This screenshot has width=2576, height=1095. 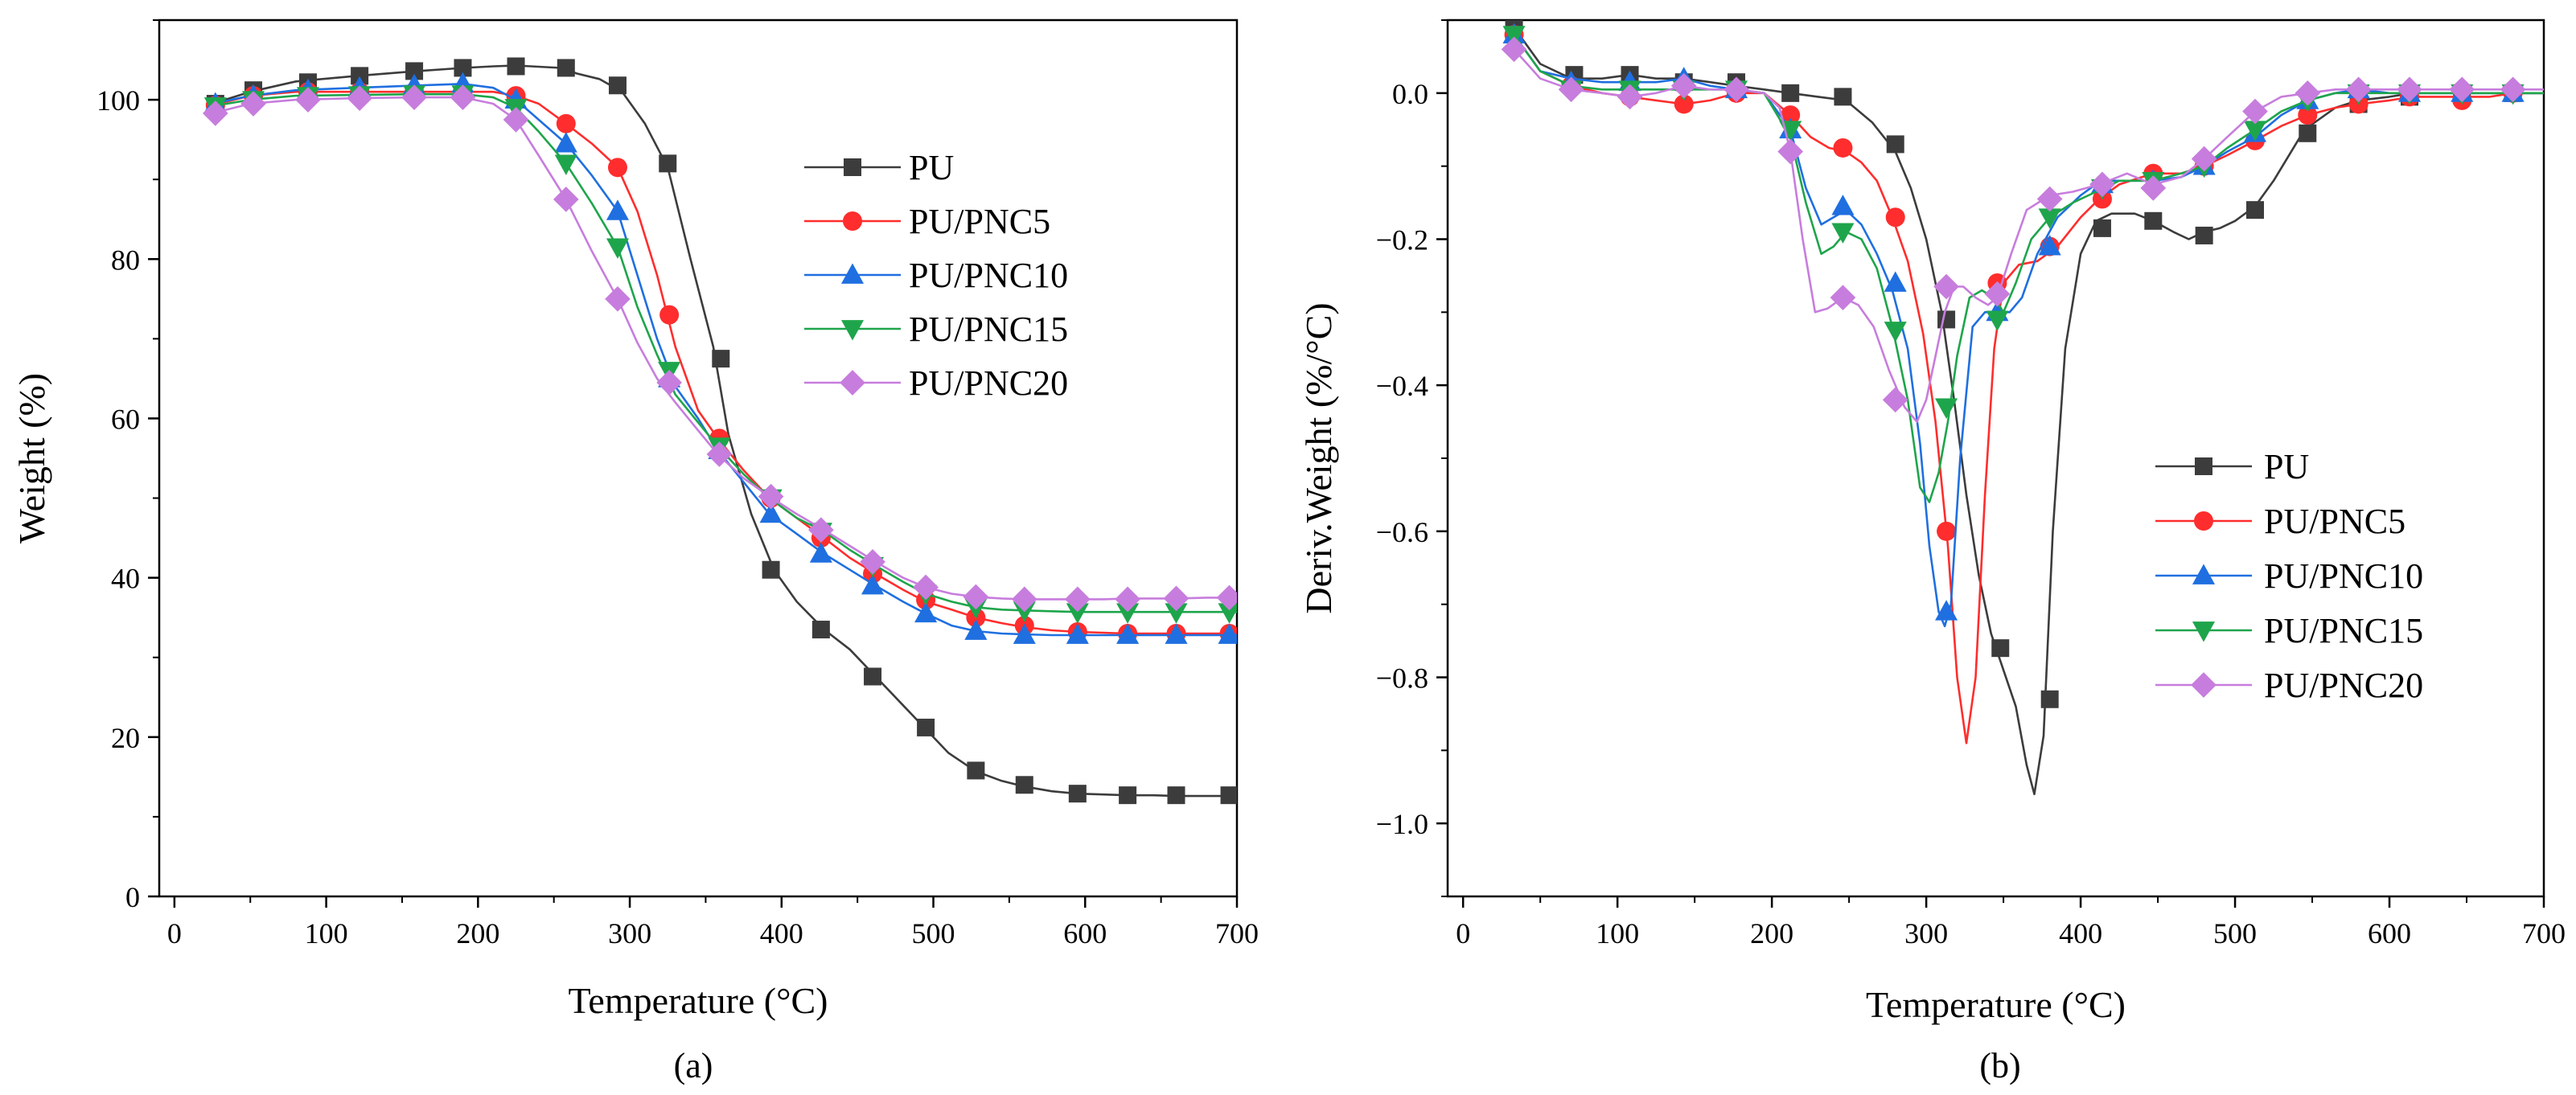 I want to click on y-tick-label: −0.4, so click(x=1402, y=386).